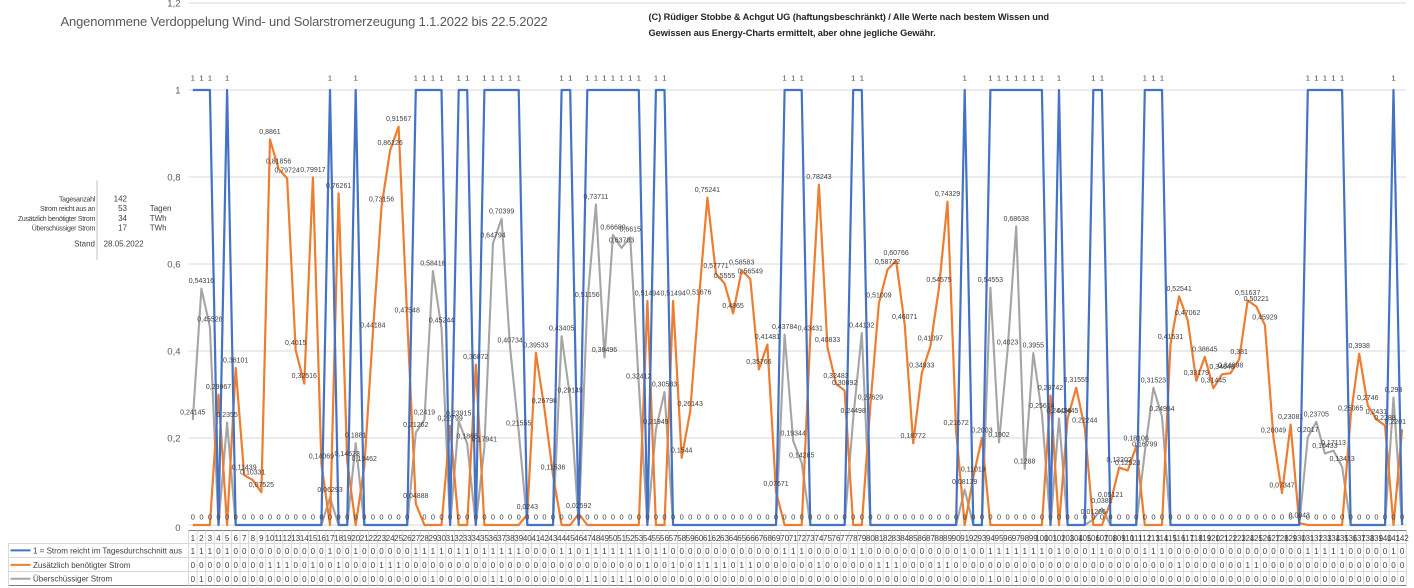 This screenshot has width=1414, height=588. What do you see at coordinates (296, 343) in the screenshot?
I see `svg-text: 0,4015` at bounding box center [296, 343].